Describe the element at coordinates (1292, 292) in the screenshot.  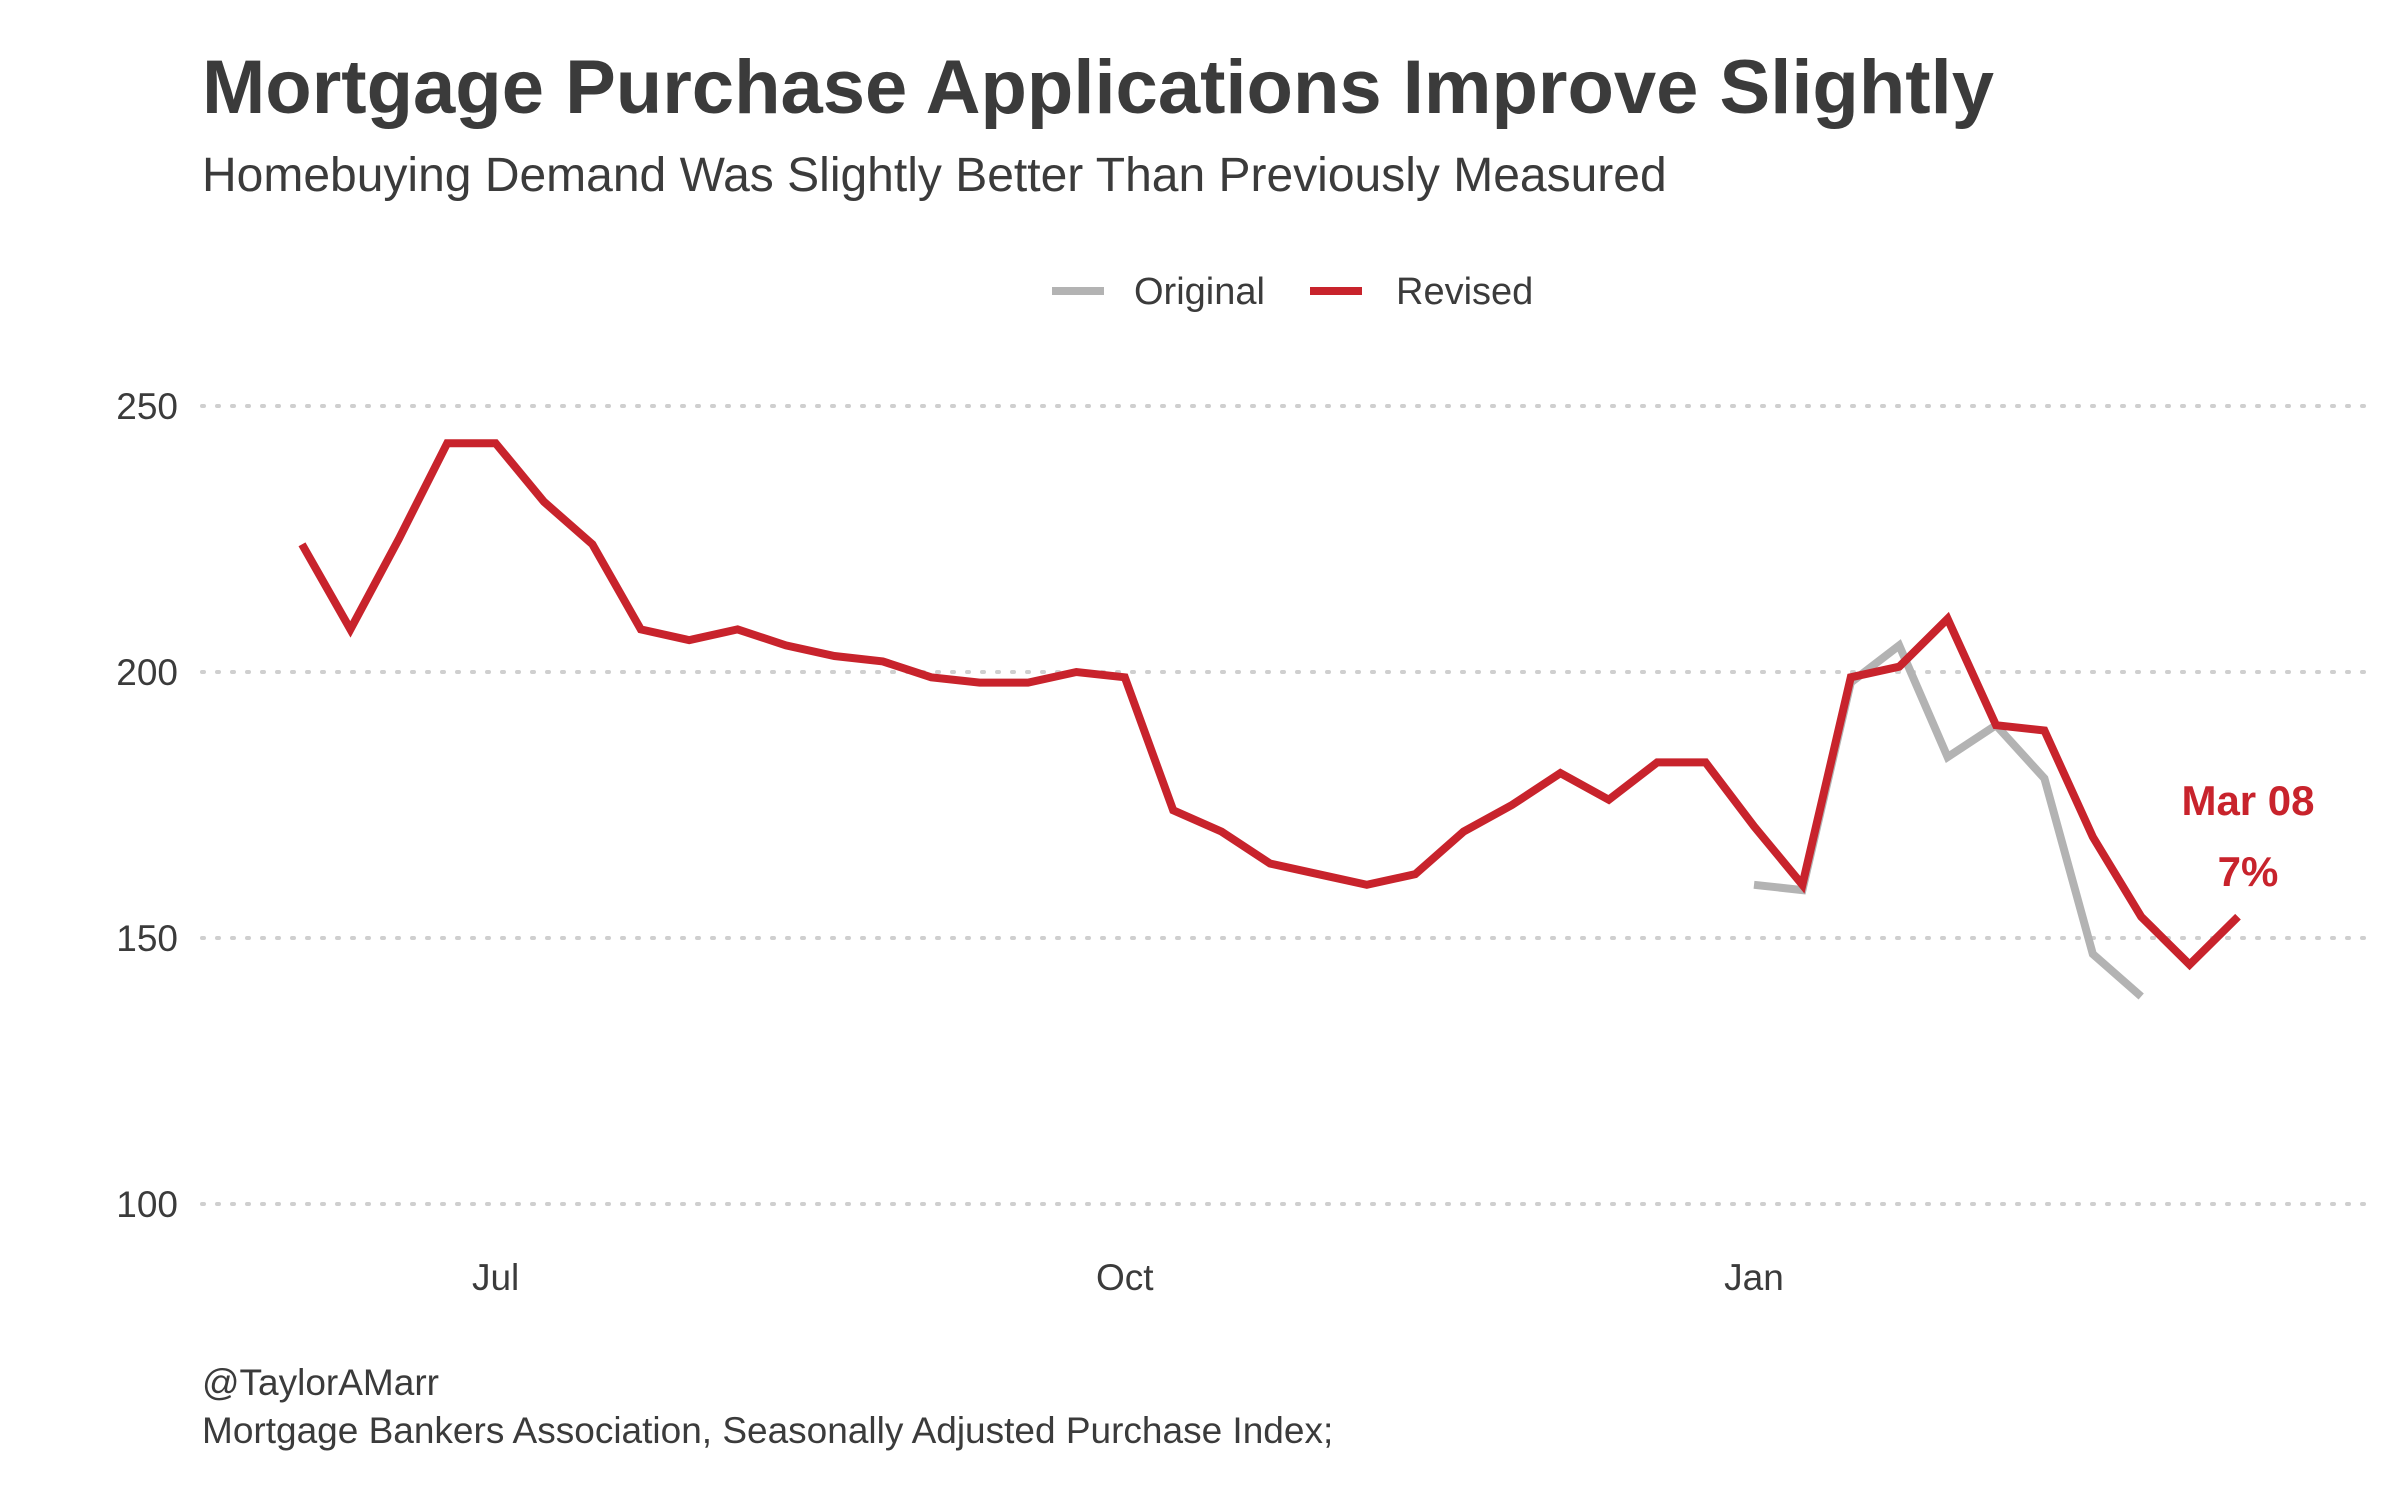
I see `legend: Original Revised` at that location.